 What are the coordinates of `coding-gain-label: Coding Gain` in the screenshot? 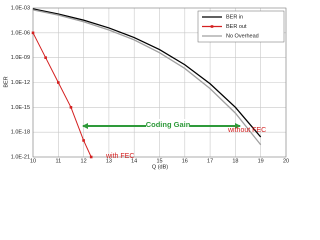 It's located at (168, 124).